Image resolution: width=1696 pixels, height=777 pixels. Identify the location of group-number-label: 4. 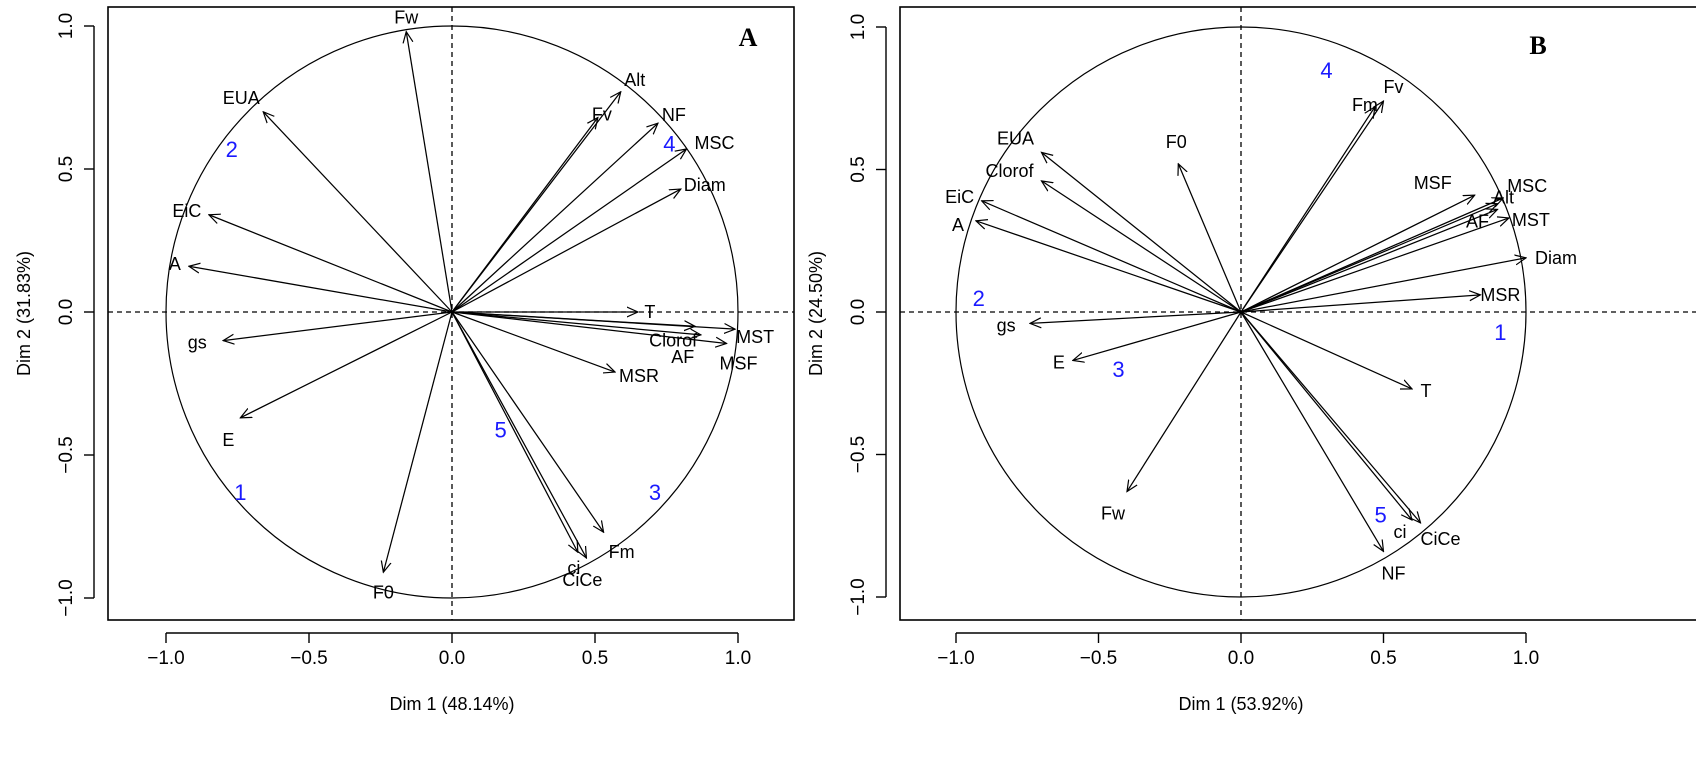
(1326, 70).